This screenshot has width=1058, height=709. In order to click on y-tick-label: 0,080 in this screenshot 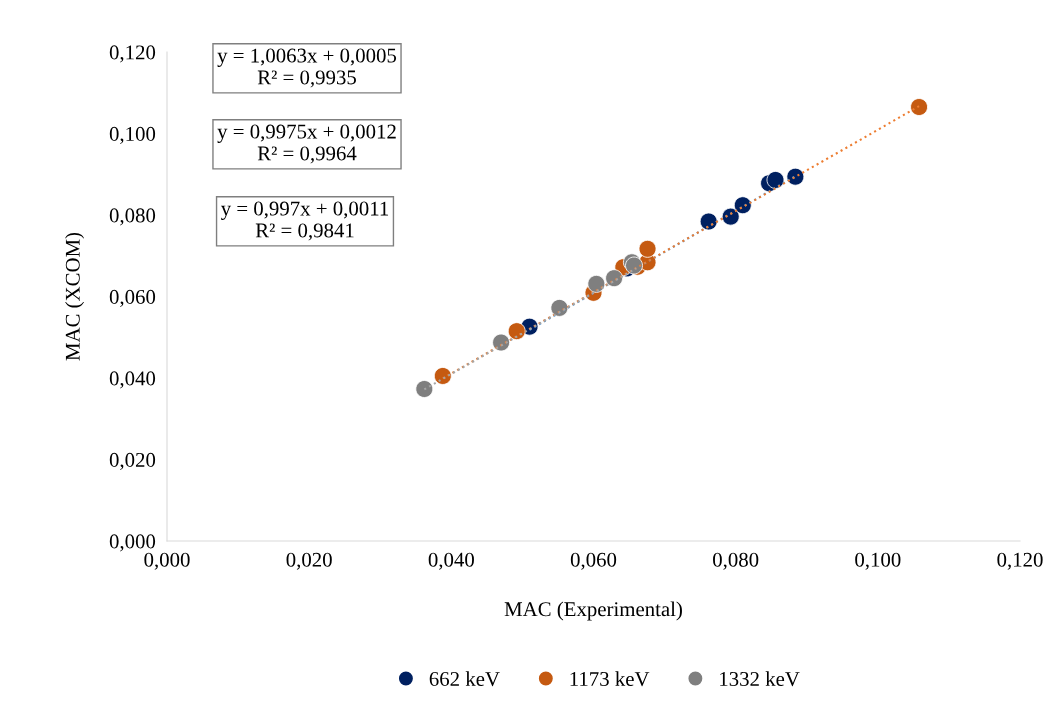, I will do `click(132, 217)`.